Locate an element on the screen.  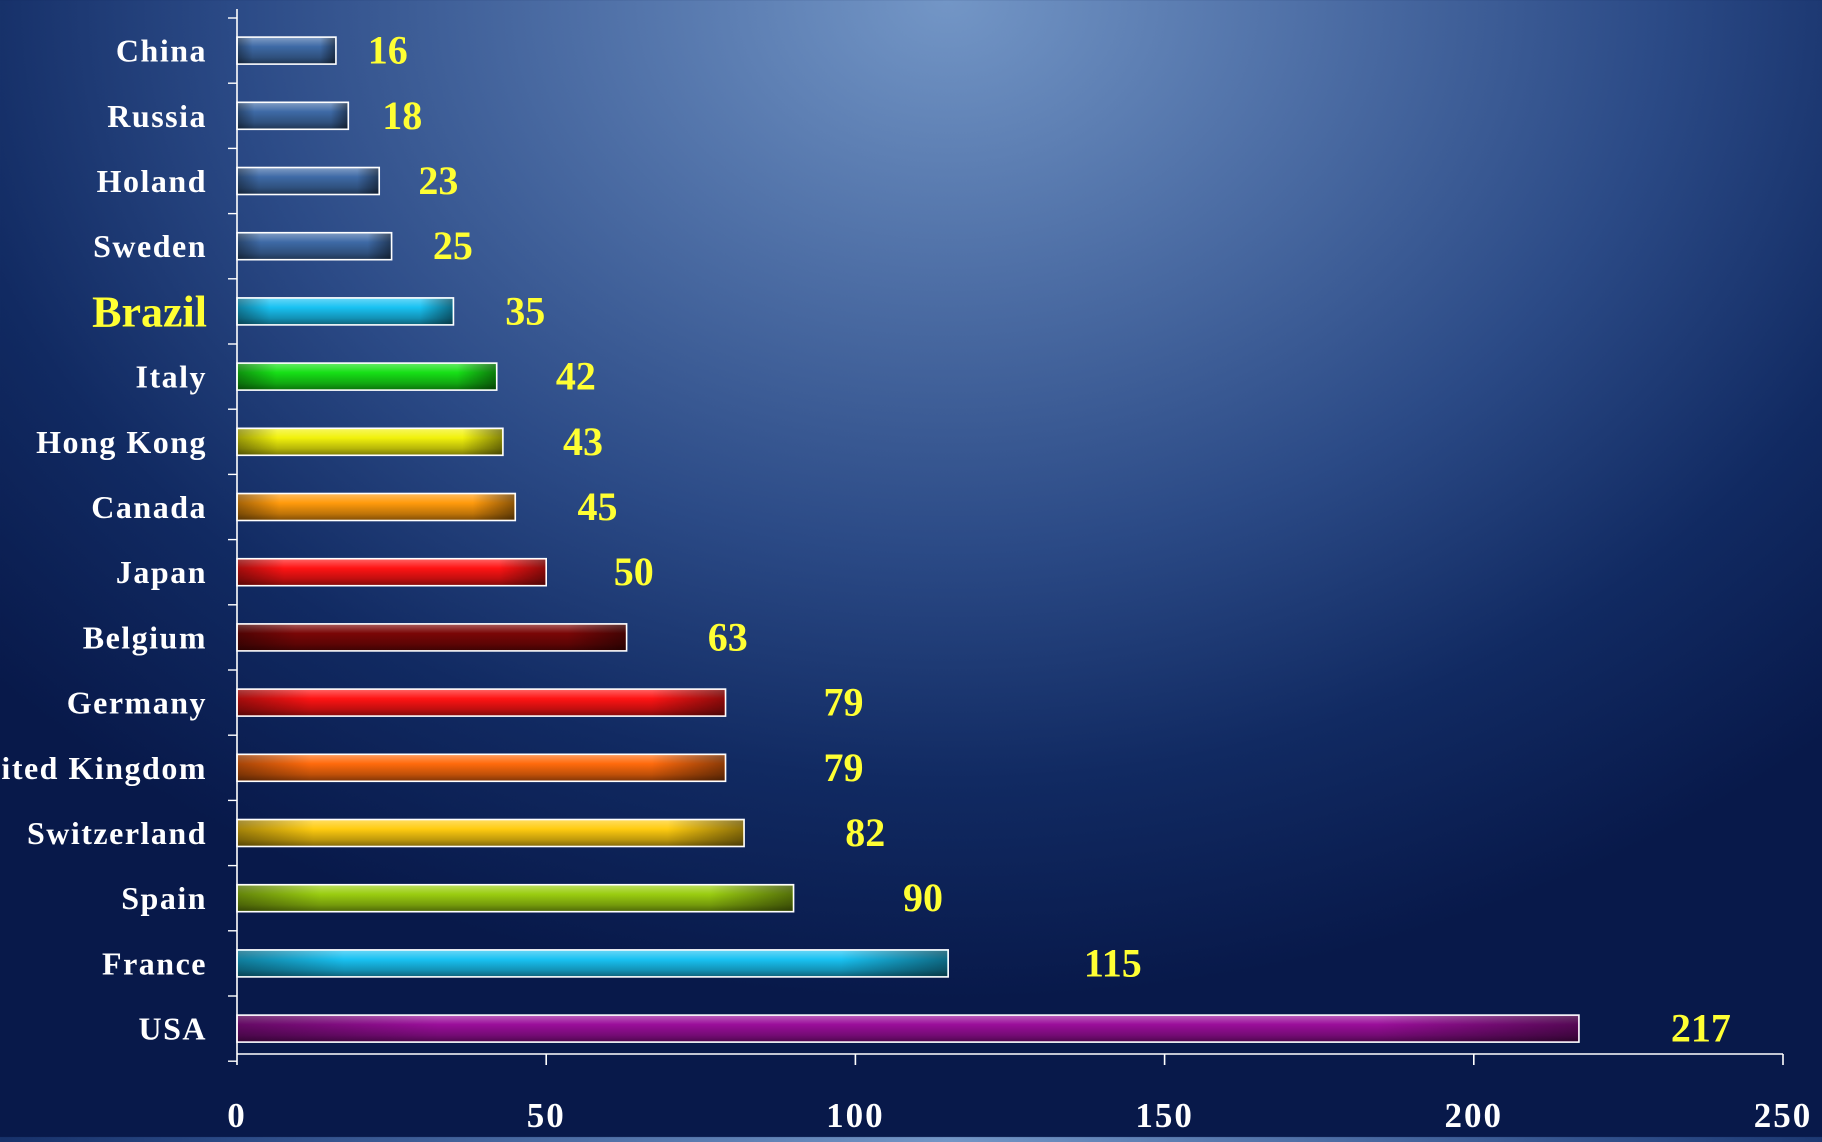
value-label-spain: 90 is located at coordinates (923, 897).